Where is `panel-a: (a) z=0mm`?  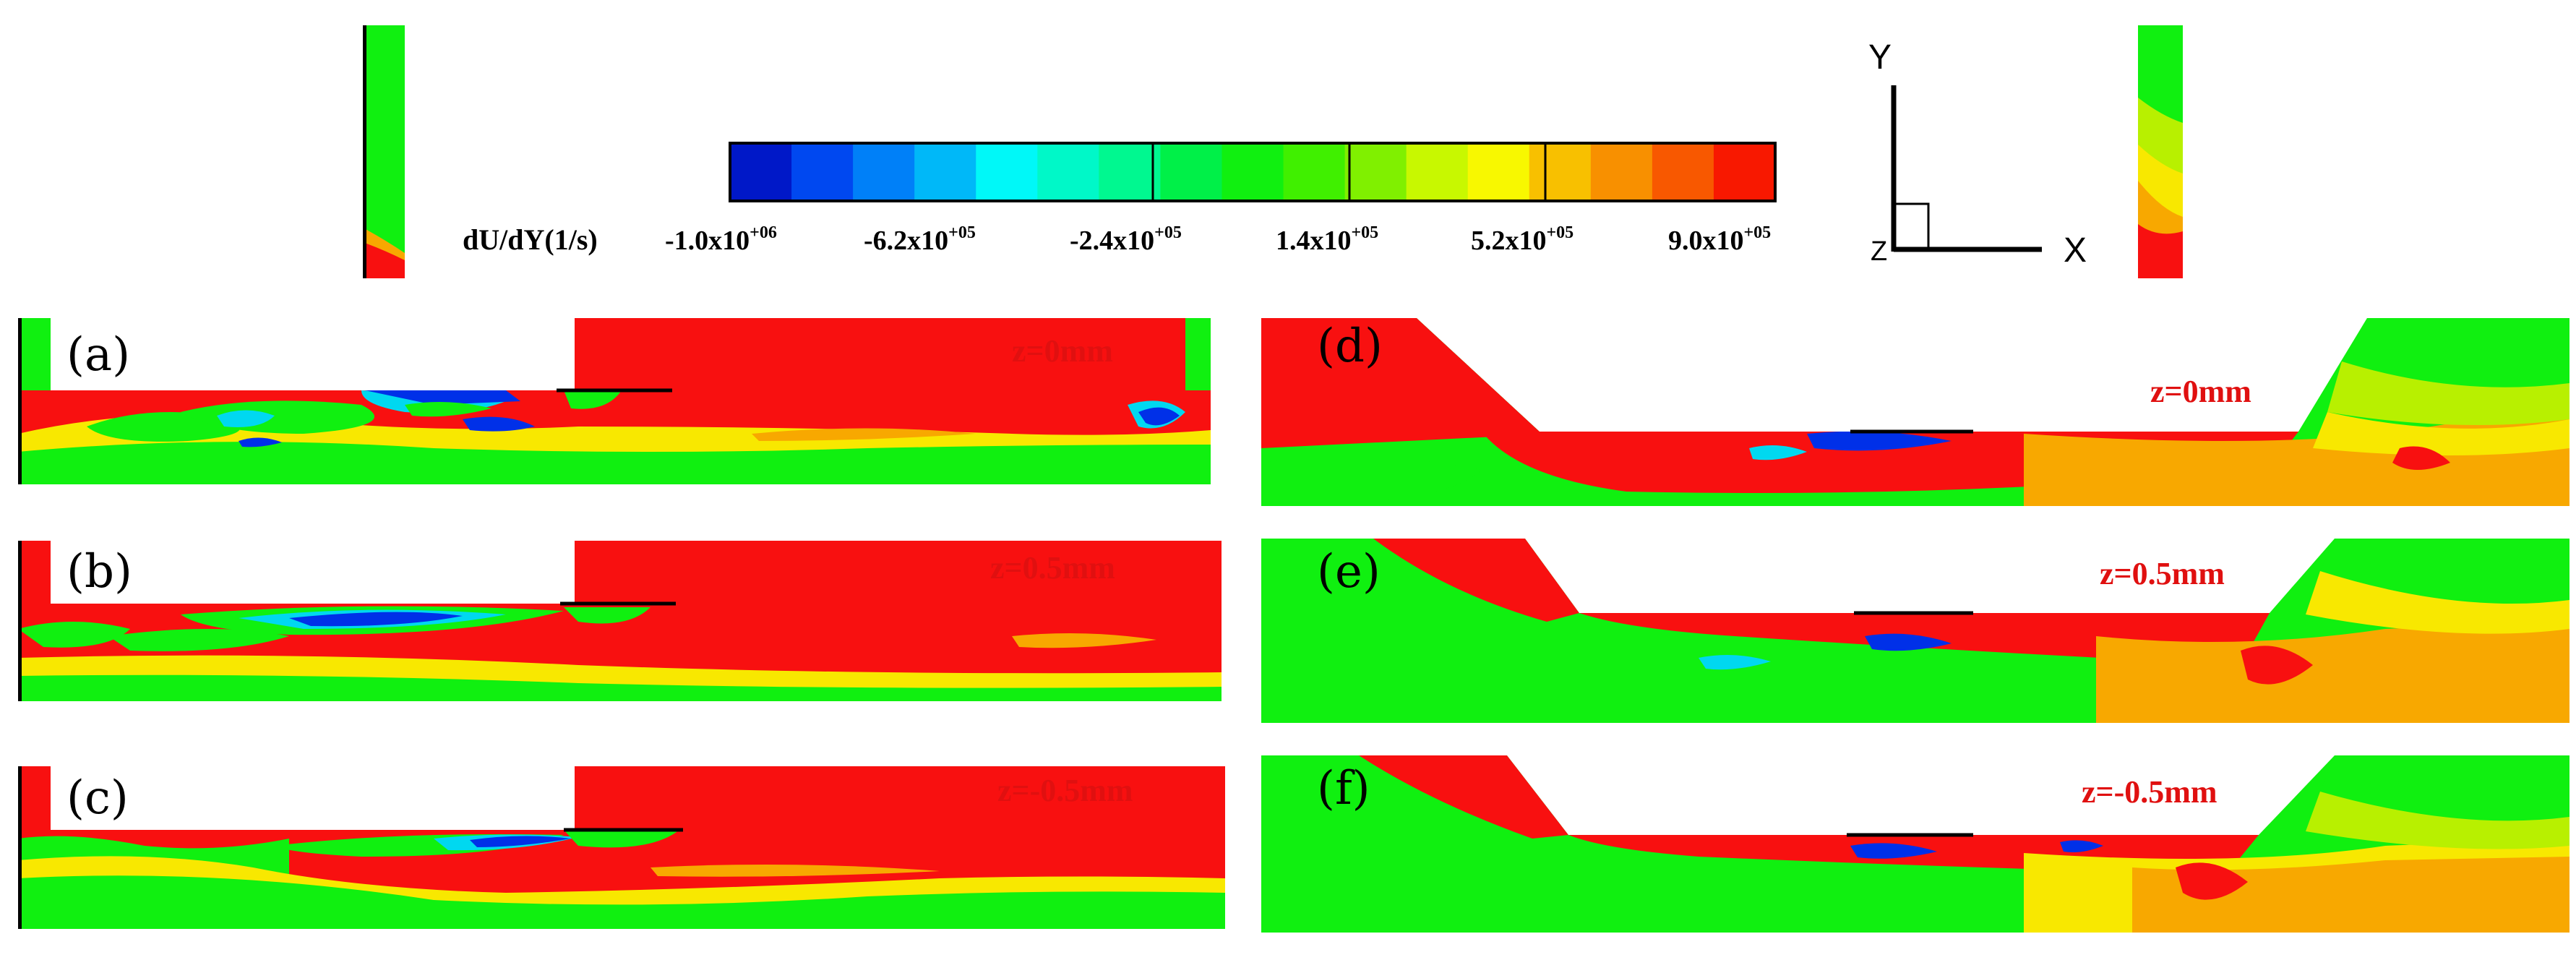 panel-a: (a) z=0mm is located at coordinates (614, 401).